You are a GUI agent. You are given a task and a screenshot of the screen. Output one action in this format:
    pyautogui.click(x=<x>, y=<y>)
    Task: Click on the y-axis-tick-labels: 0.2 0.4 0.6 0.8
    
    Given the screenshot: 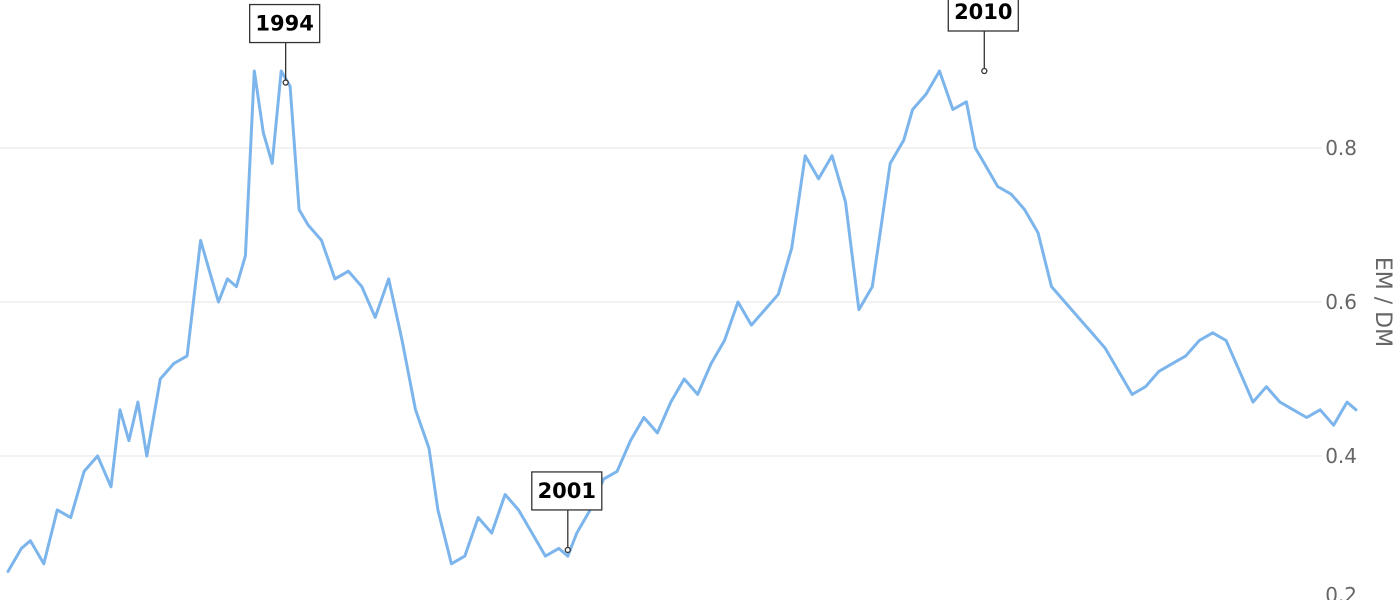 What is the action you would take?
    pyautogui.click(x=1341, y=368)
    